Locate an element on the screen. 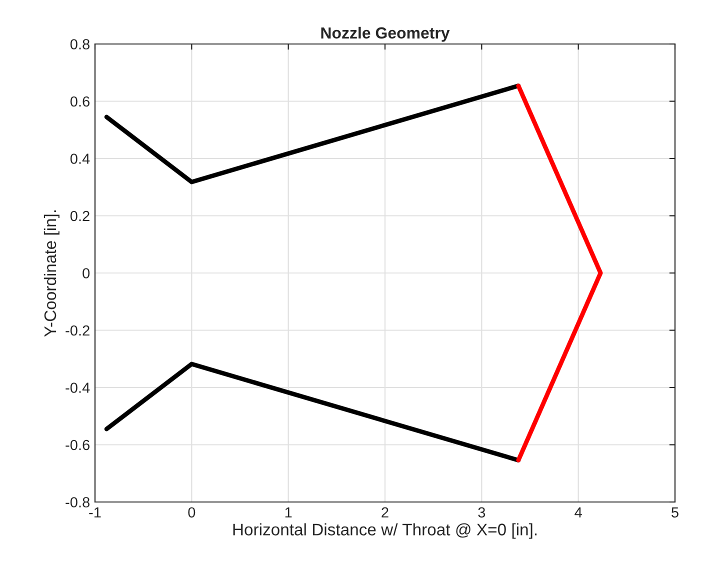 The image size is (708, 564). y-tick-label: -0.4 is located at coordinates (78, 387).